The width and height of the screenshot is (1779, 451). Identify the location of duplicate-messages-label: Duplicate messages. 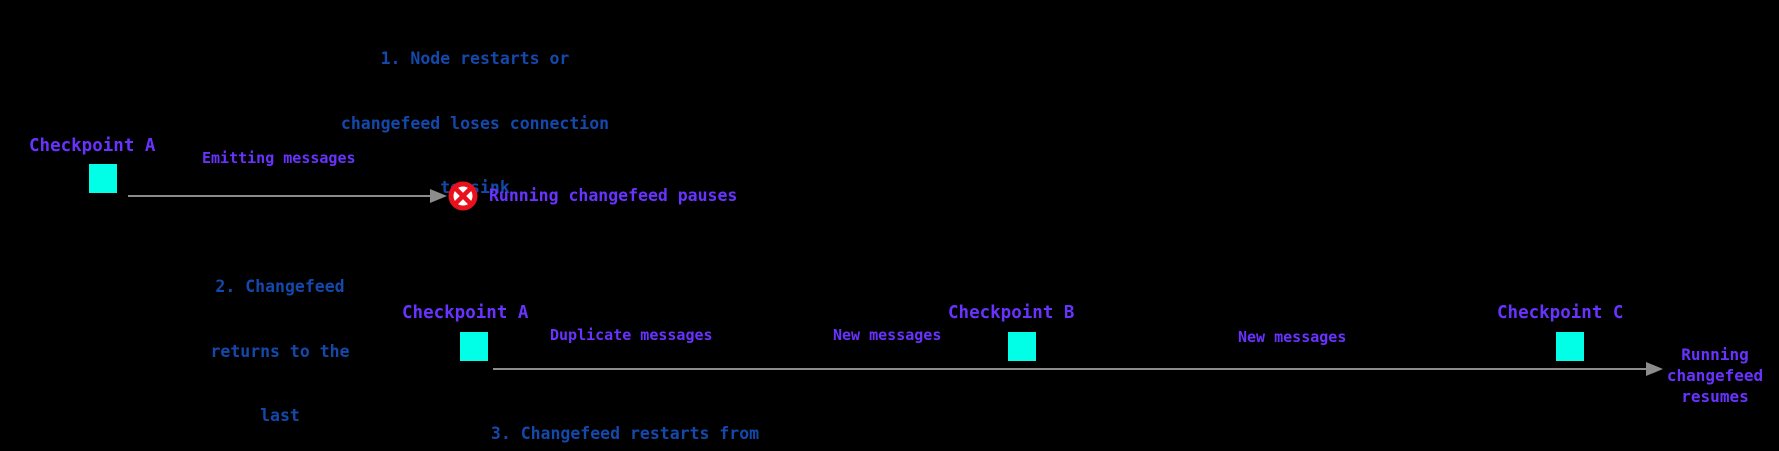
(631, 335).